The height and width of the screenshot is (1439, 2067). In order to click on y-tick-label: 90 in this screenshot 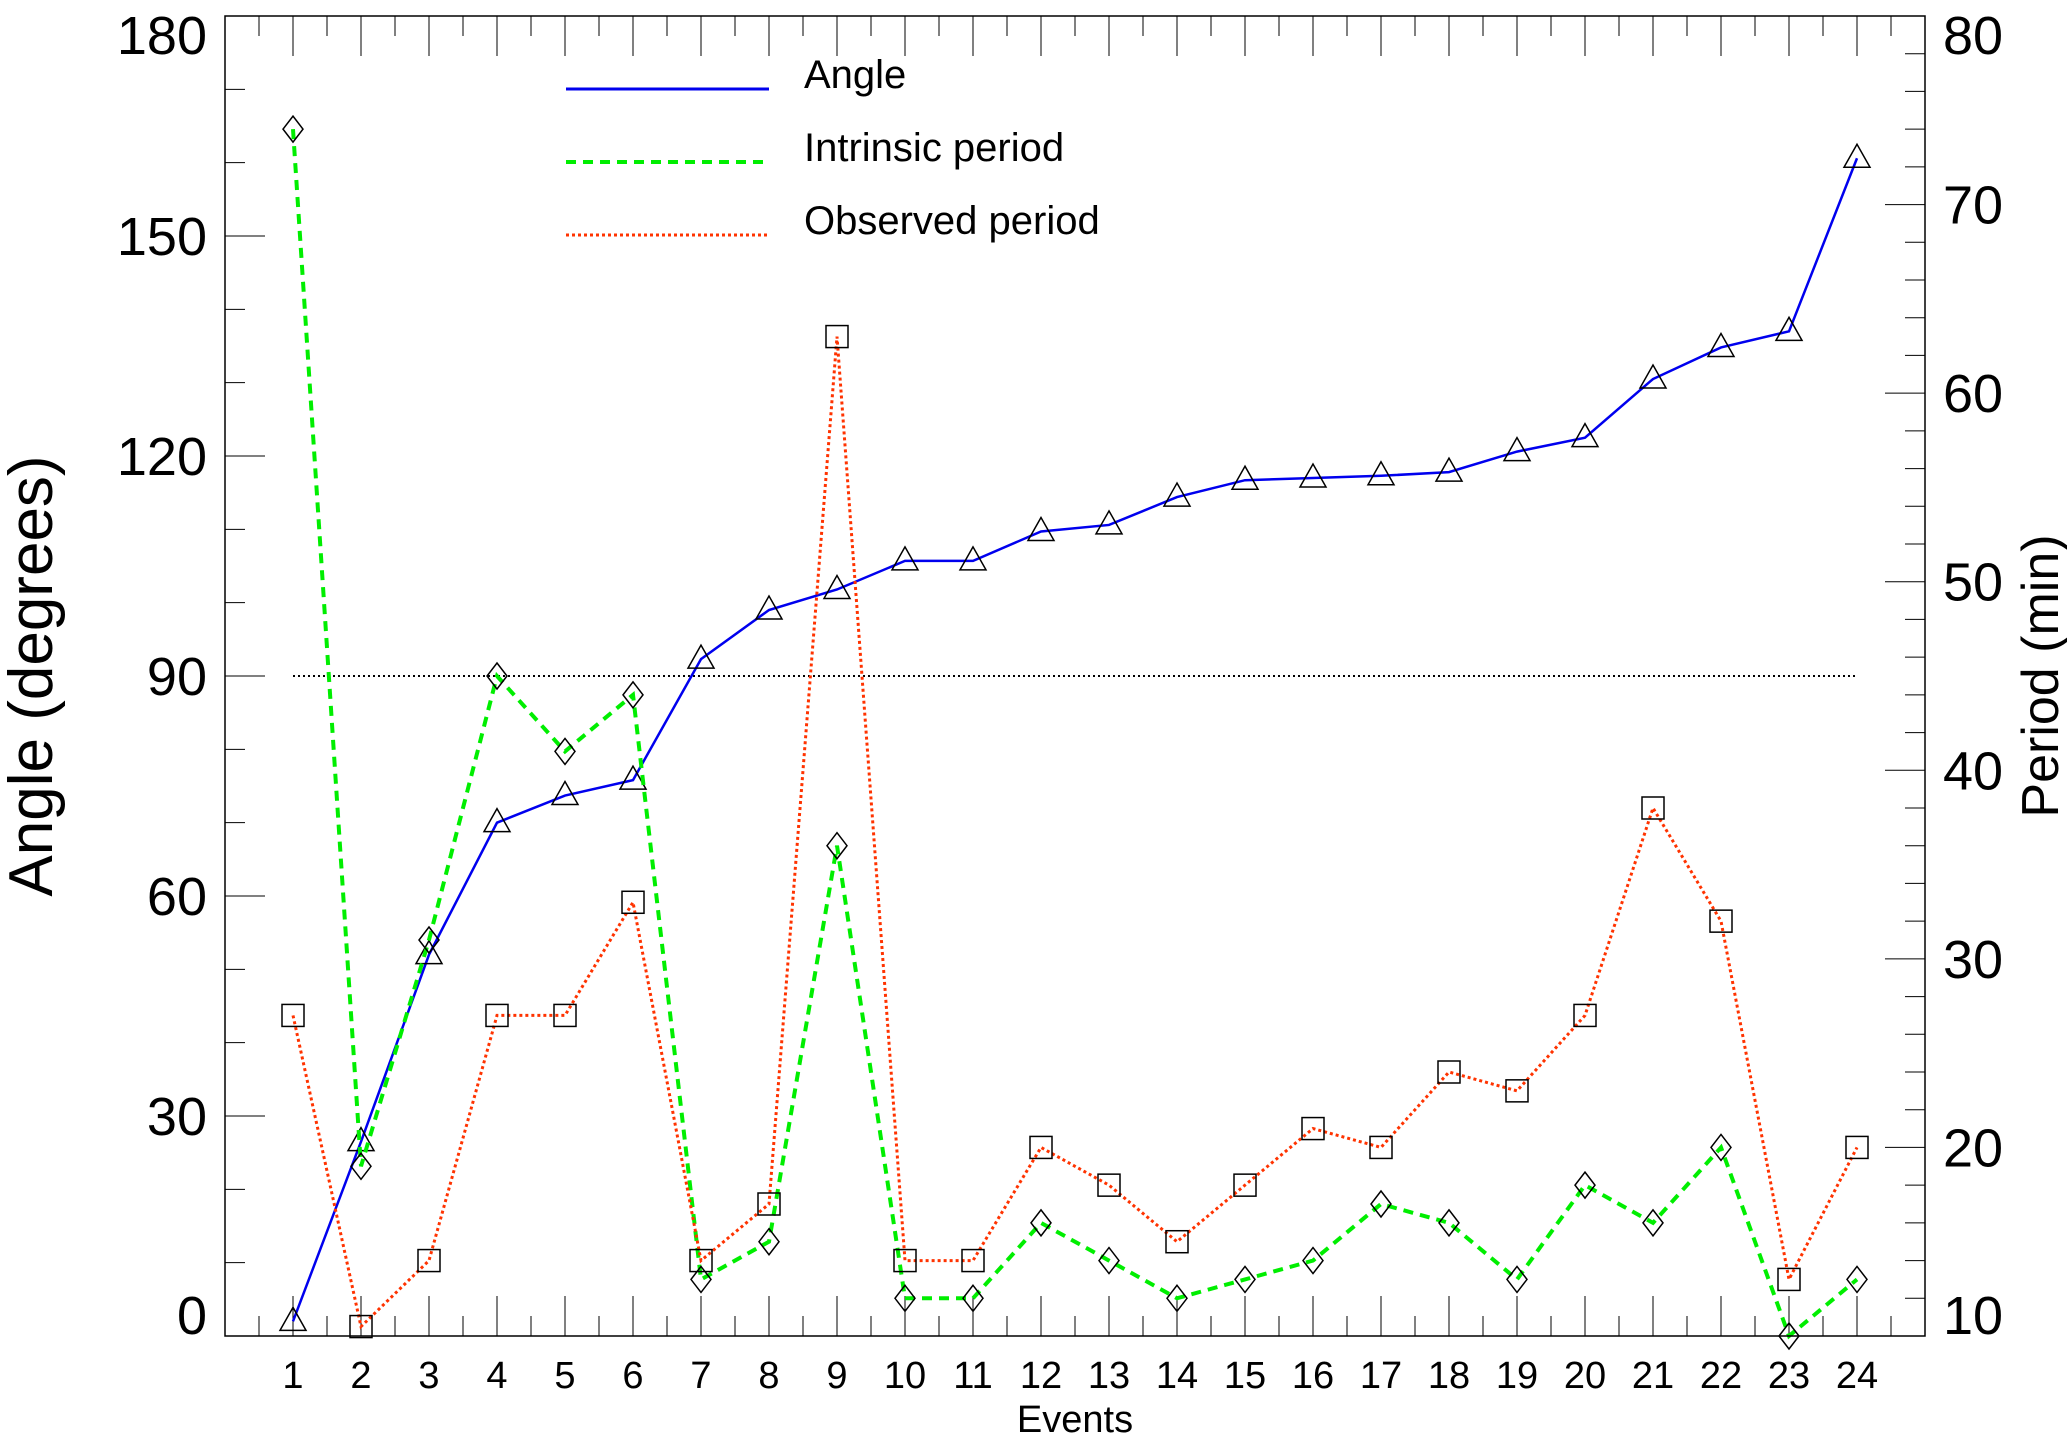, I will do `click(177, 677)`.